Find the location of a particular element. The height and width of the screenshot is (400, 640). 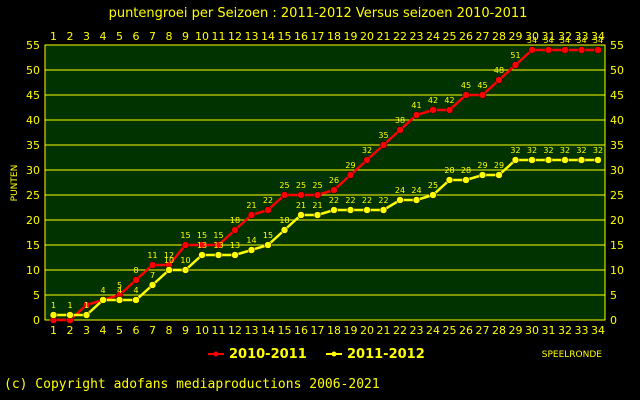

data-label-2011-2012-16: 21 is located at coordinates (301, 205).